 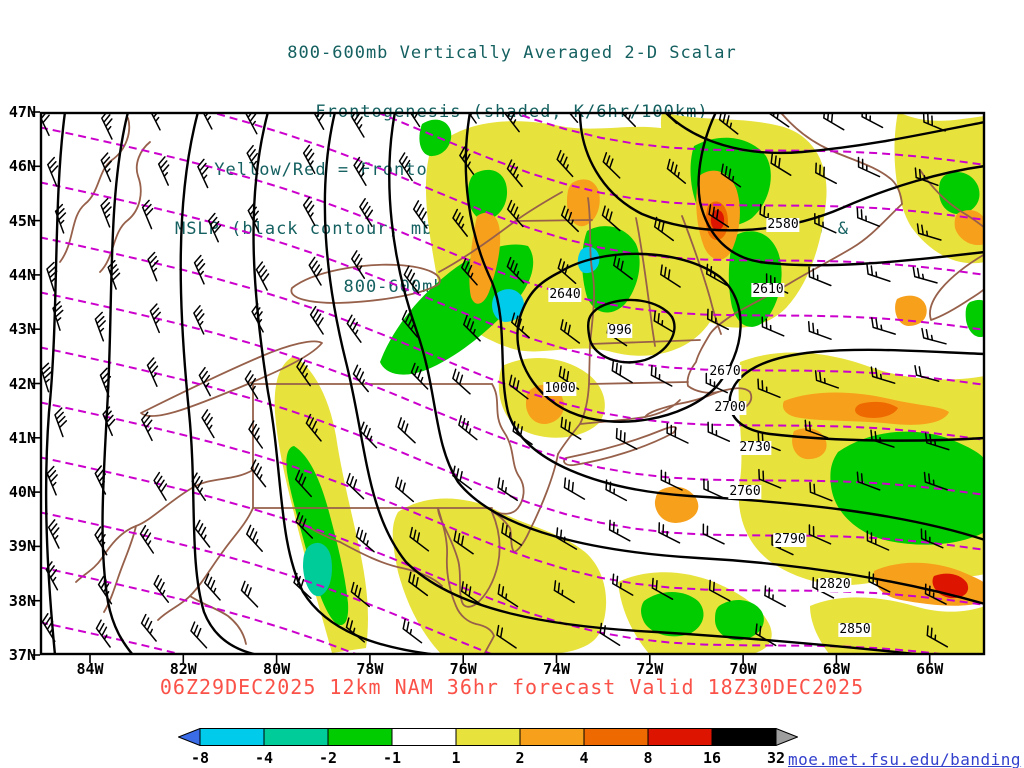 What do you see at coordinates (22, 383) in the screenshot?
I see `lat-axis-label: 42N` at bounding box center [22, 383].